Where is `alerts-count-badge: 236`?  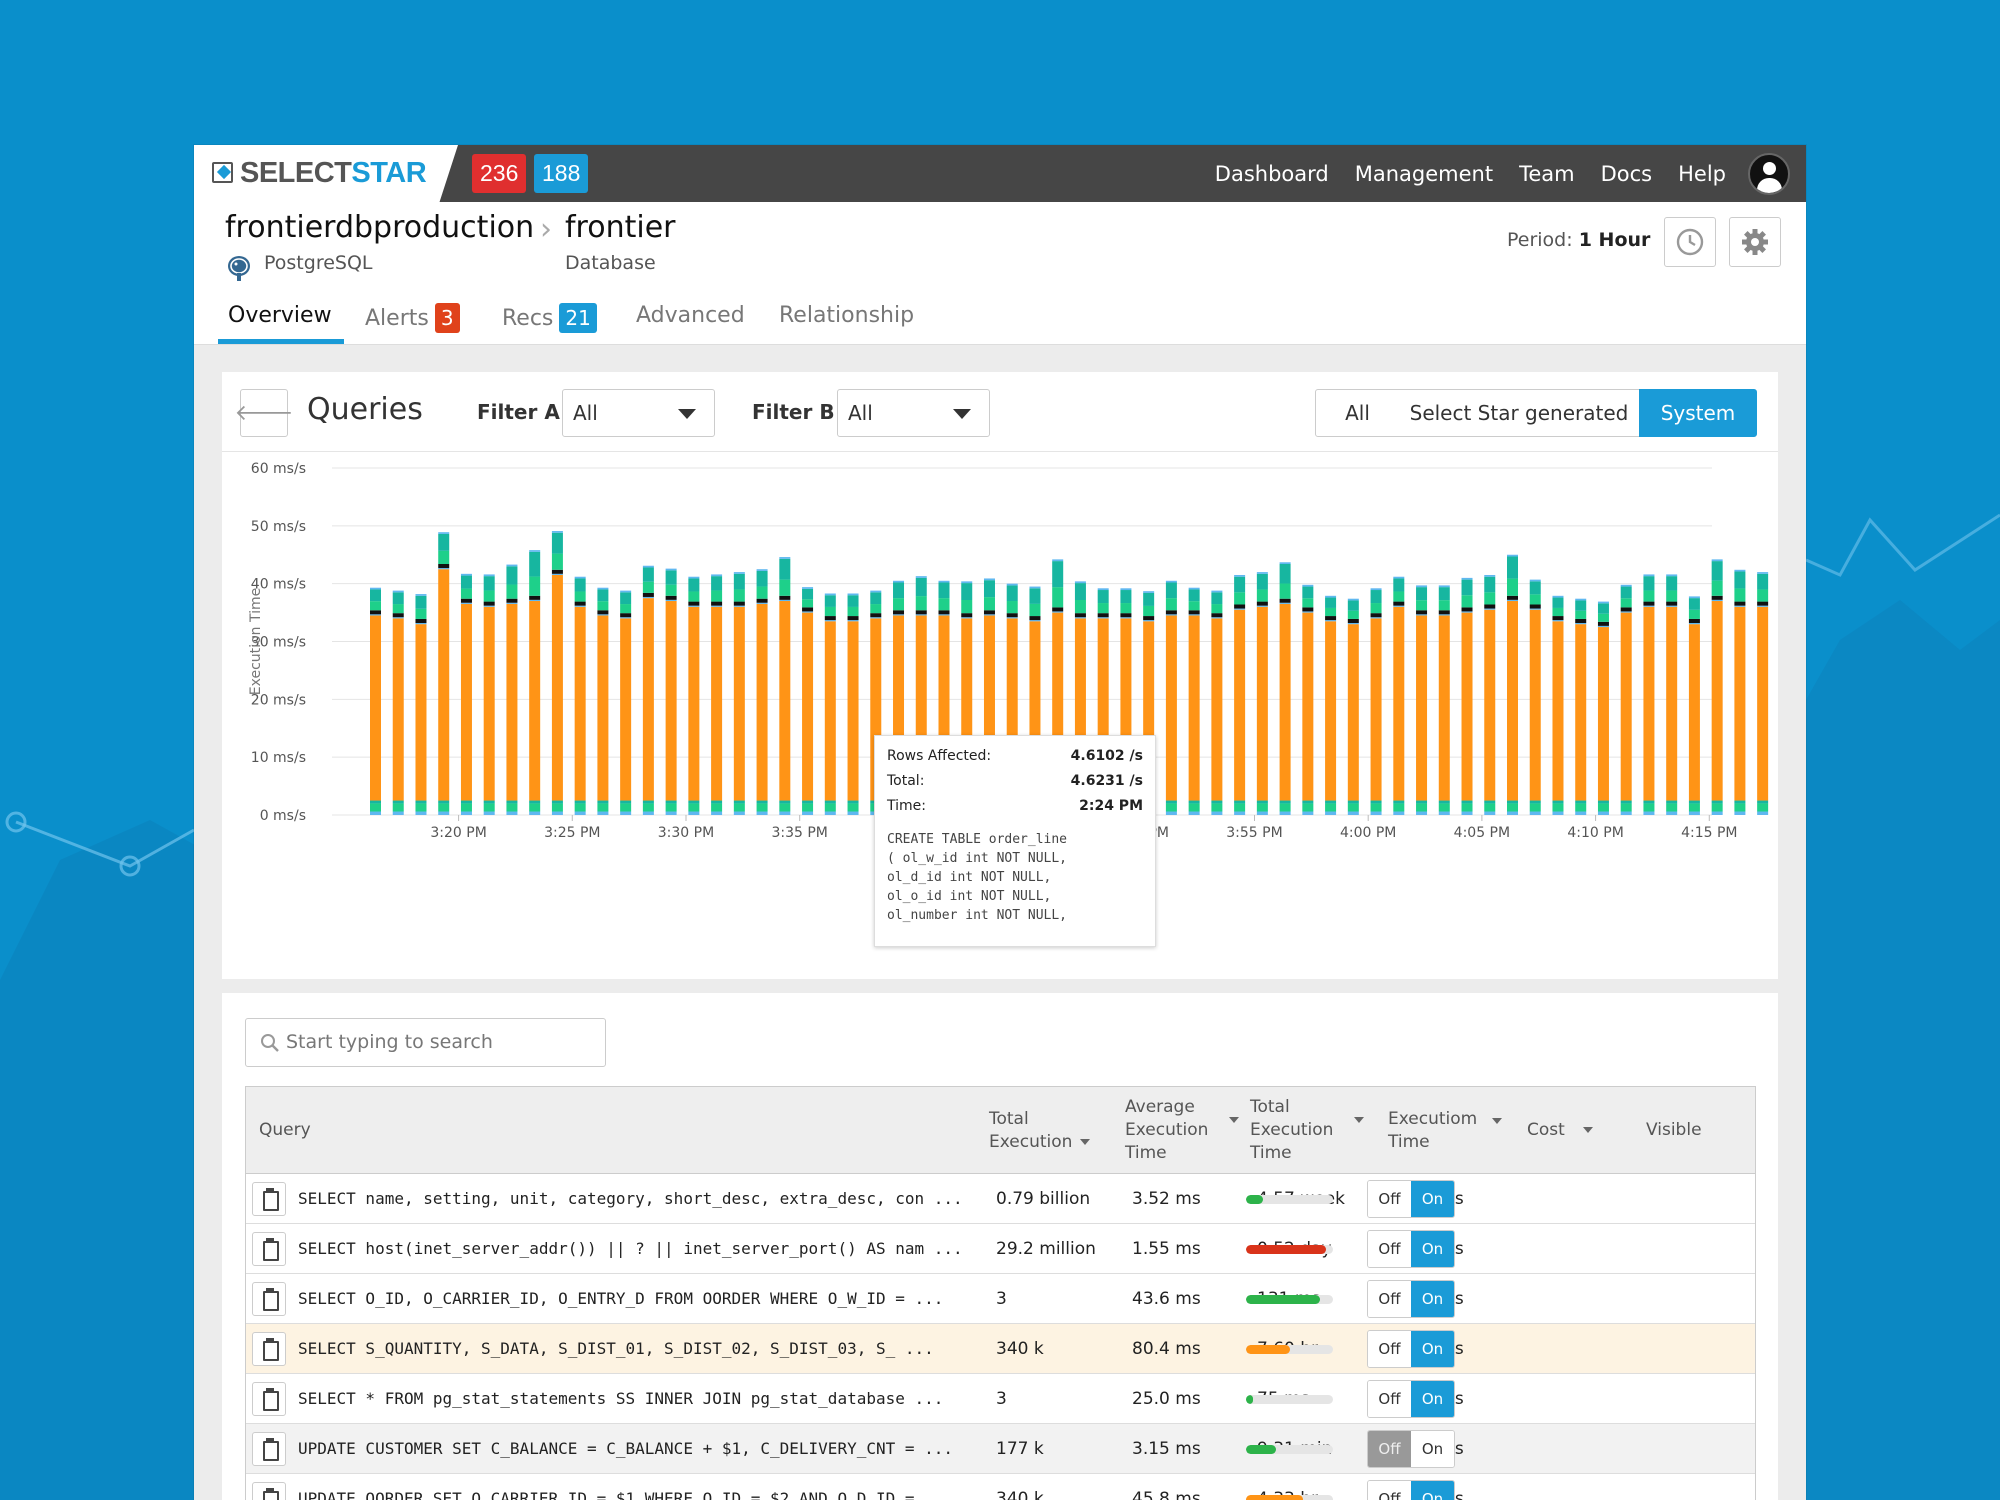
alerts-count-badge: 236 is located at coordinates (499, 173).